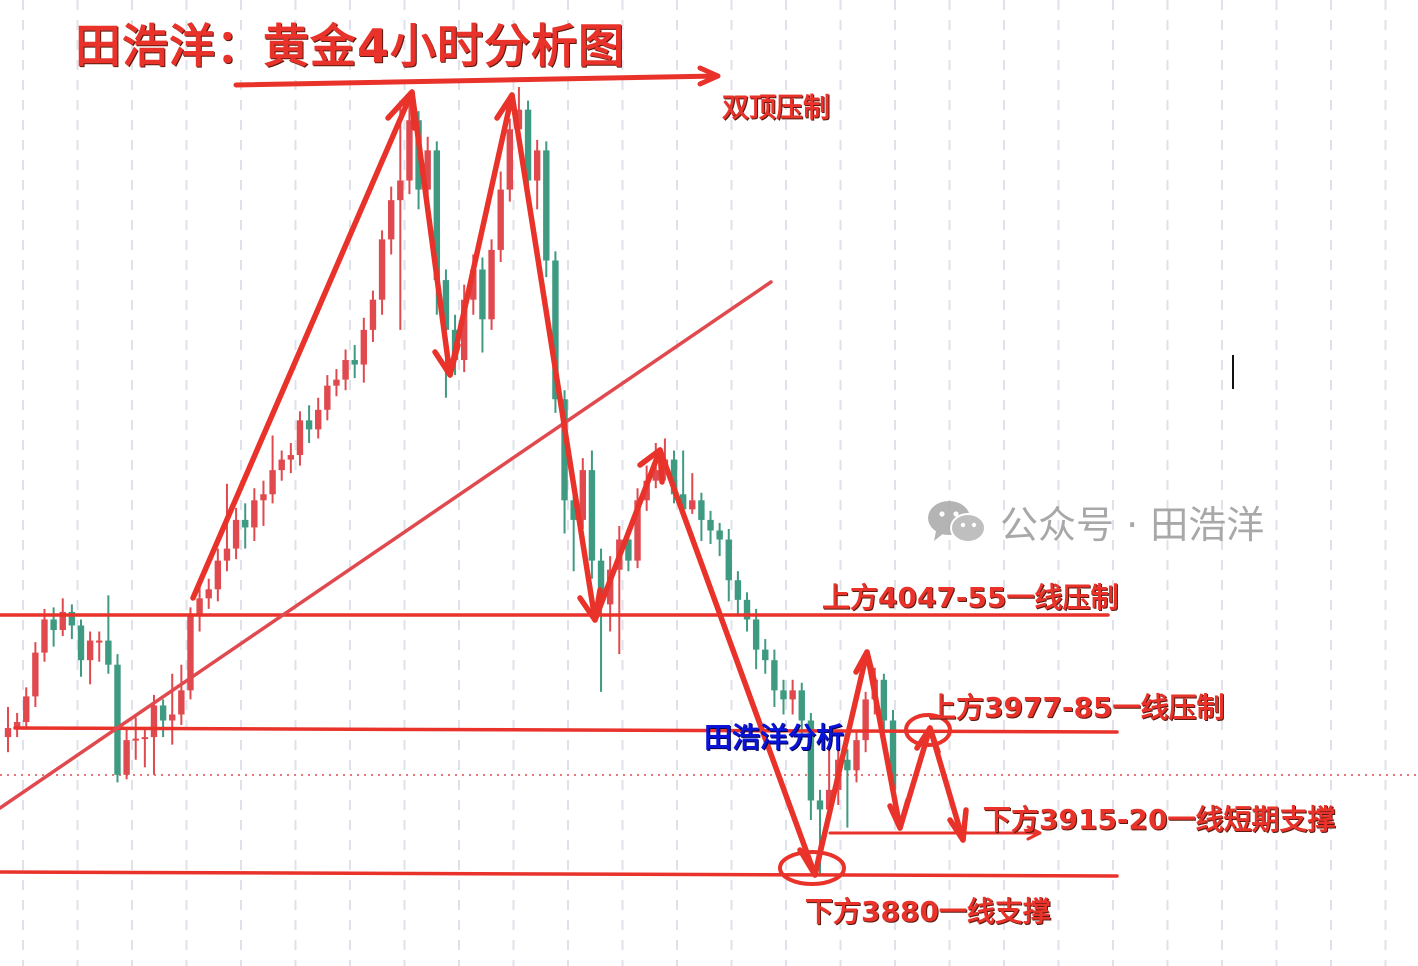 The image size is (1418, 966). What do you see at coordinates (1159, 819) in the screenshot?
I see `support-short-label: 下方3915-20一线短期支撑` at bounding box center [1159, 819].